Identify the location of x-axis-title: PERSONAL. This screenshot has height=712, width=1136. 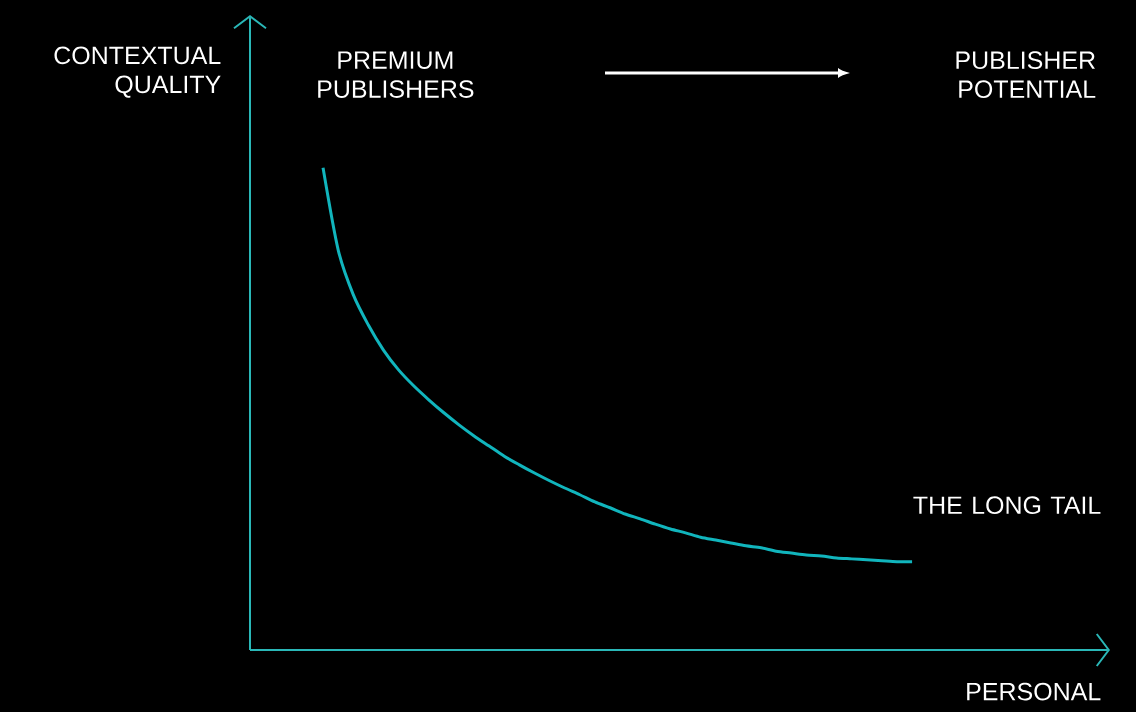
(1034, 691).